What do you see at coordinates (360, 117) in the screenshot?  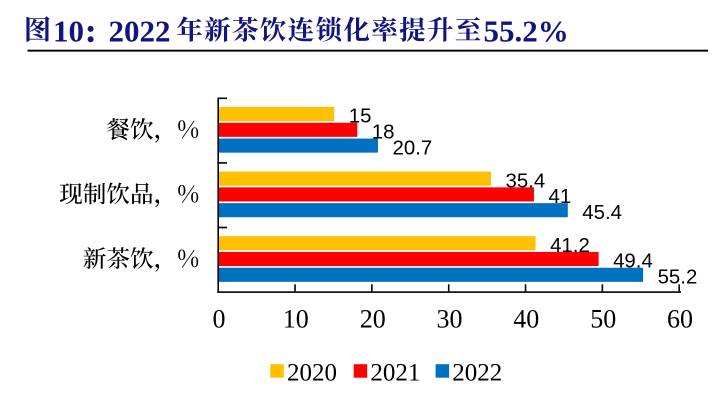 I see `svg-text: 15` at bounding box center [360, 117].